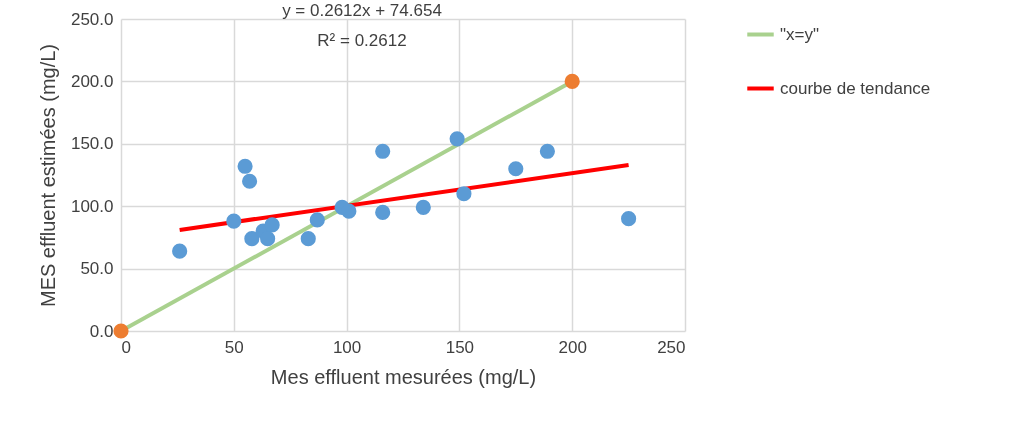 This screenshot has width=1009, height=428. I want to click on y-tick-label: 250.0, so click(92, 19).